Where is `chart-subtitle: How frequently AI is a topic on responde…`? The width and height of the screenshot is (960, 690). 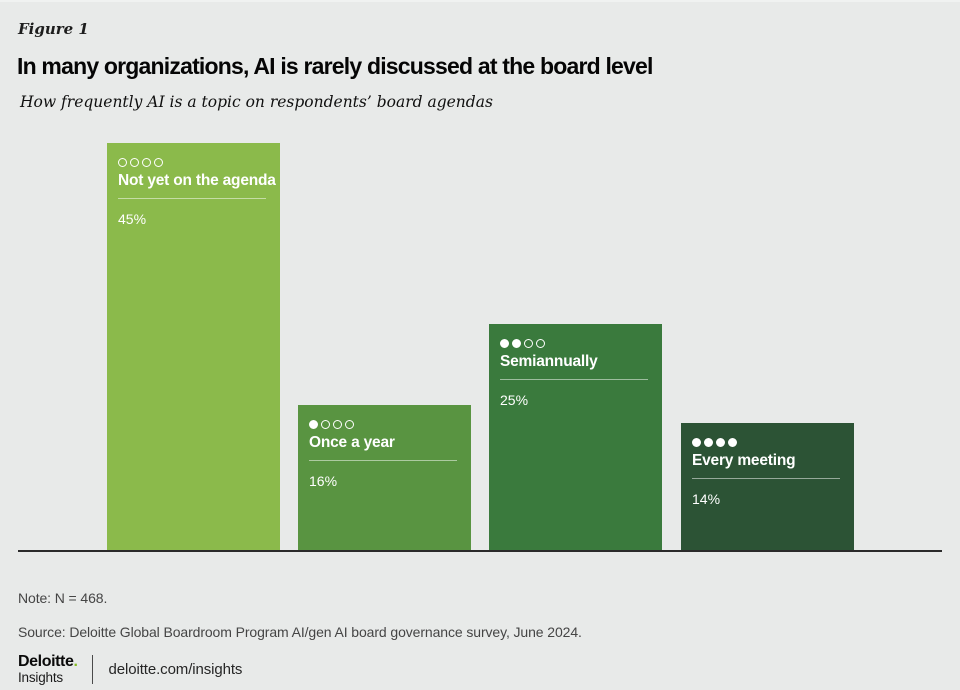
chart-subtitle: How frequently AI is a topic on responde… is located at coordinates (256, 102).